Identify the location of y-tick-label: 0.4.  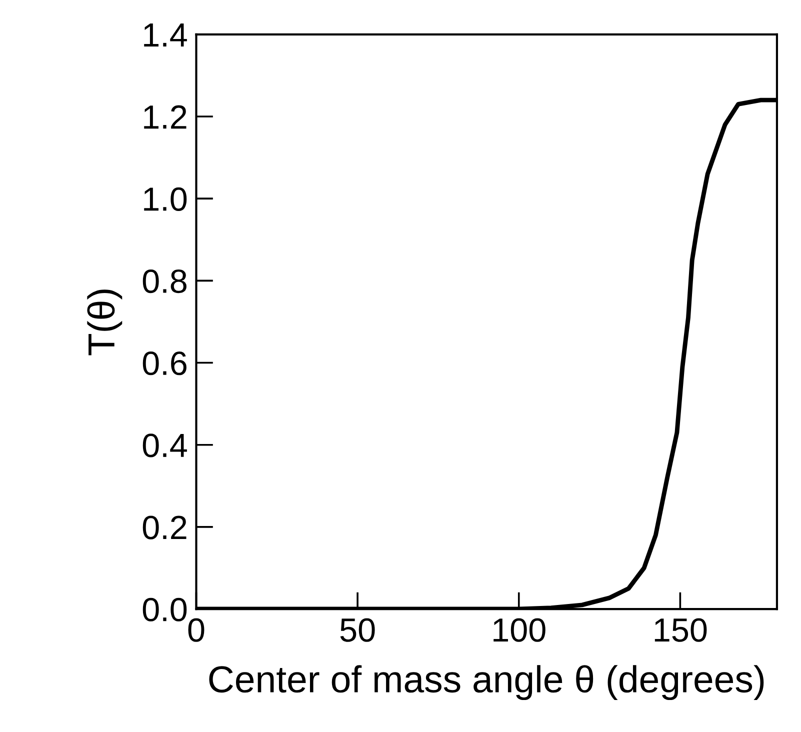
(164, 446).